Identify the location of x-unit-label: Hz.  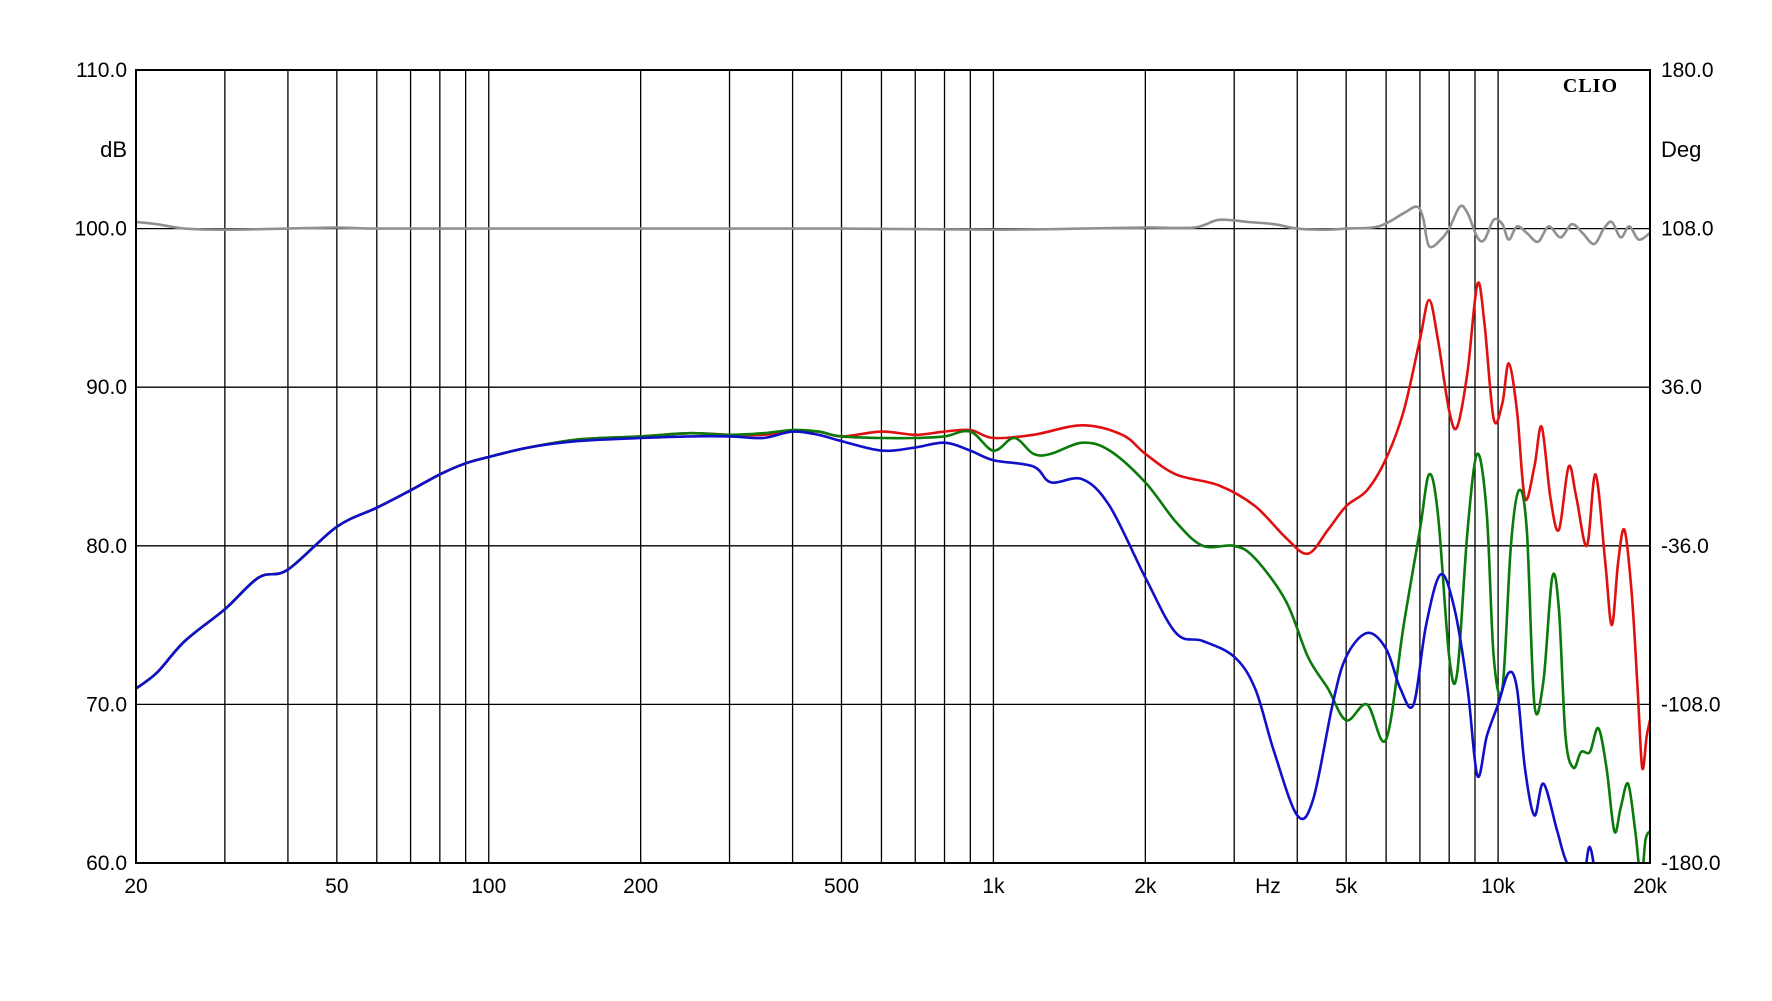
(1268, 886).